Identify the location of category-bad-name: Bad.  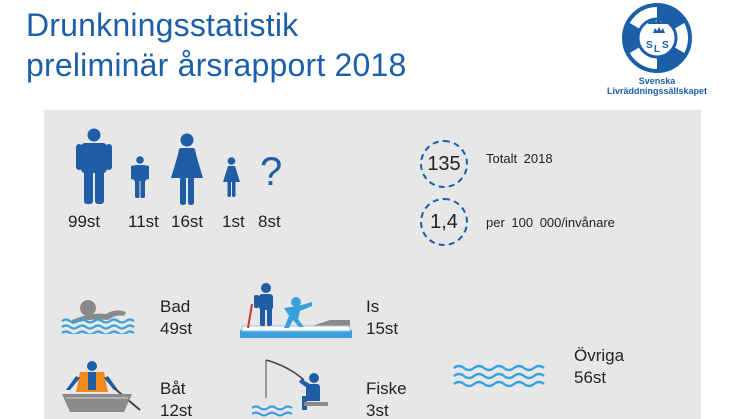
(175, 306).